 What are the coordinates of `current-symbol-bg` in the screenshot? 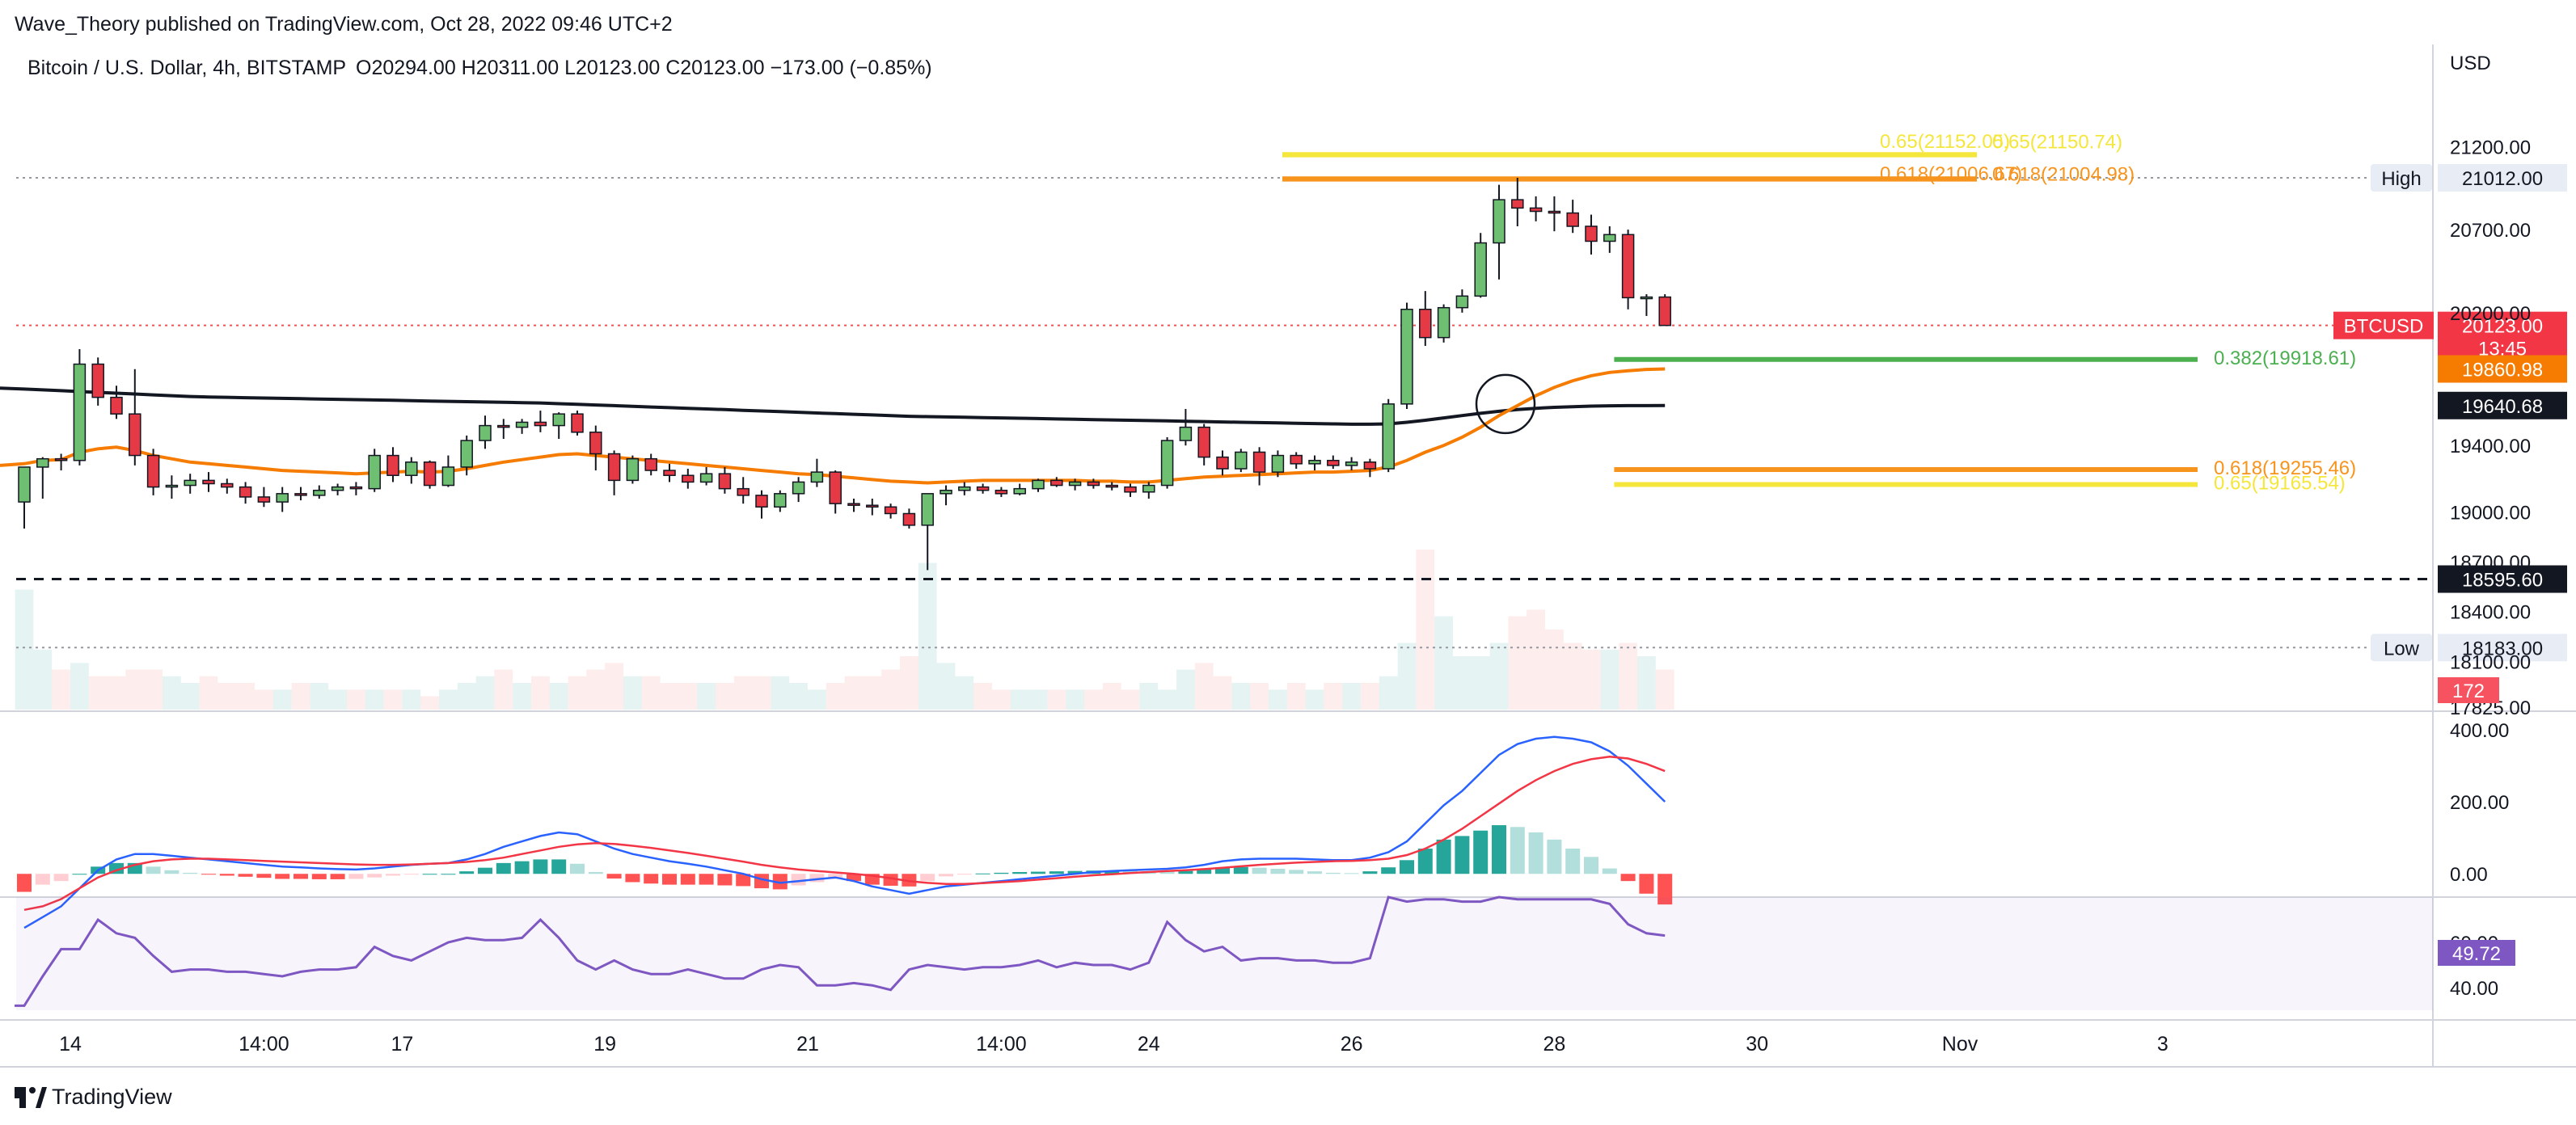 It's located at (2383, 325).